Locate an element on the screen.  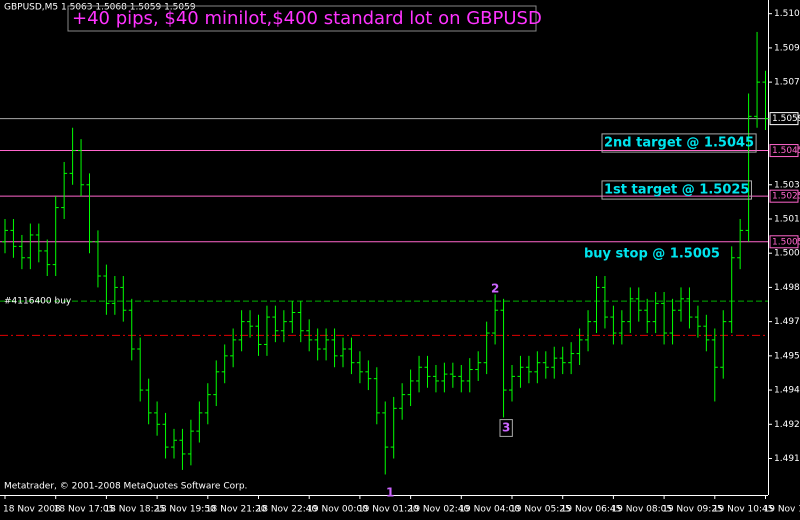
y-tick-label: 1.5030 is located at coordinates (787, 185).